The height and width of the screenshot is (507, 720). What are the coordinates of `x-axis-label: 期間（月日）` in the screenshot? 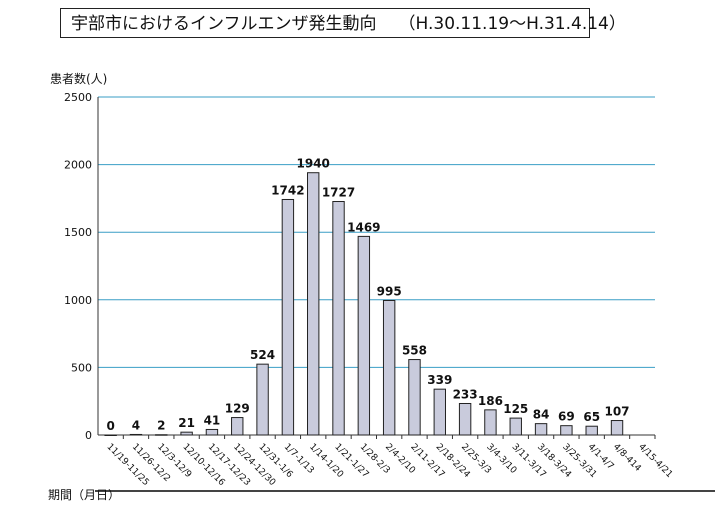 It's located at (84, 495).